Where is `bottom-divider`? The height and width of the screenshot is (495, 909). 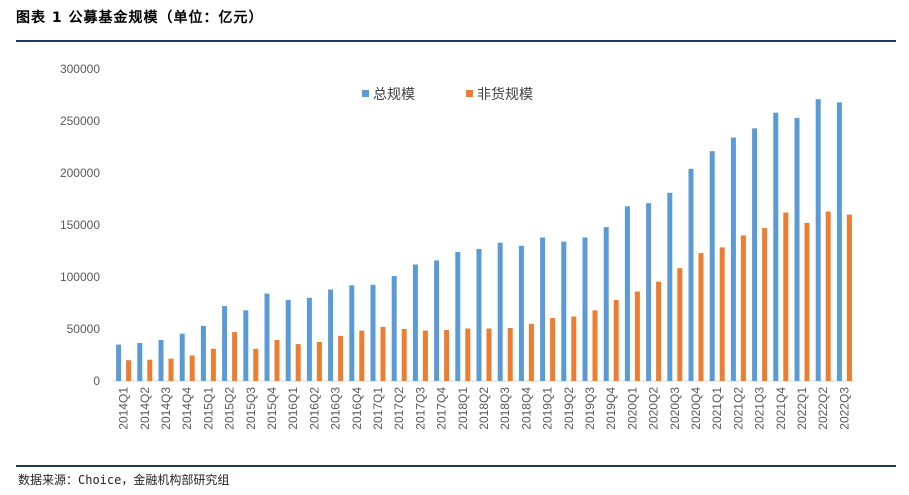 bottom-divider is located at coordinates (456, 466).